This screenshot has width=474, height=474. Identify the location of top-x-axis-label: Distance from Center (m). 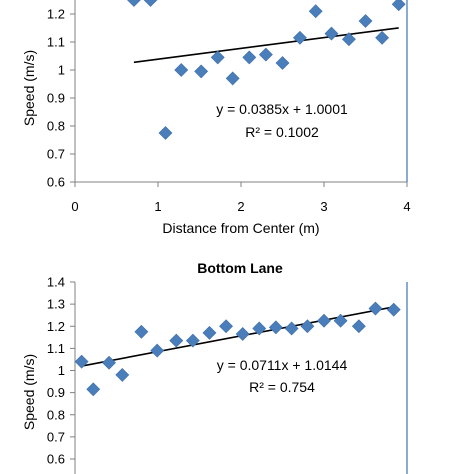
(240, 228).